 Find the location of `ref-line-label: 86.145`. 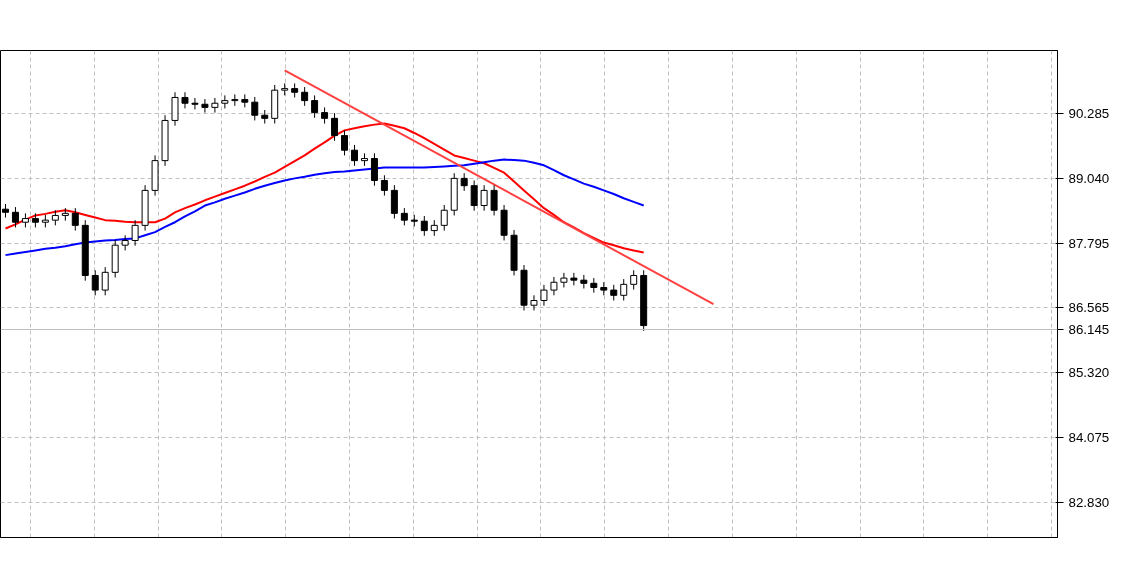

ref-line-label: 86.145 is located at coordinates (1089, 329).